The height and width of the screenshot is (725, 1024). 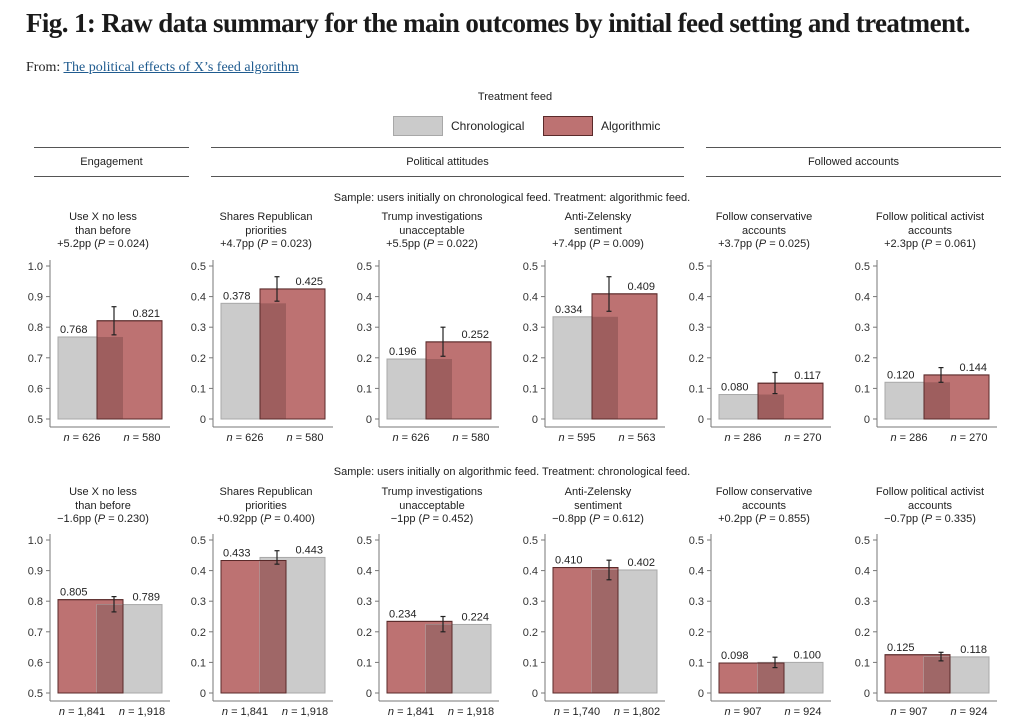 I want to click on sample-size-label: n = 270, so click(x=968, y=438).